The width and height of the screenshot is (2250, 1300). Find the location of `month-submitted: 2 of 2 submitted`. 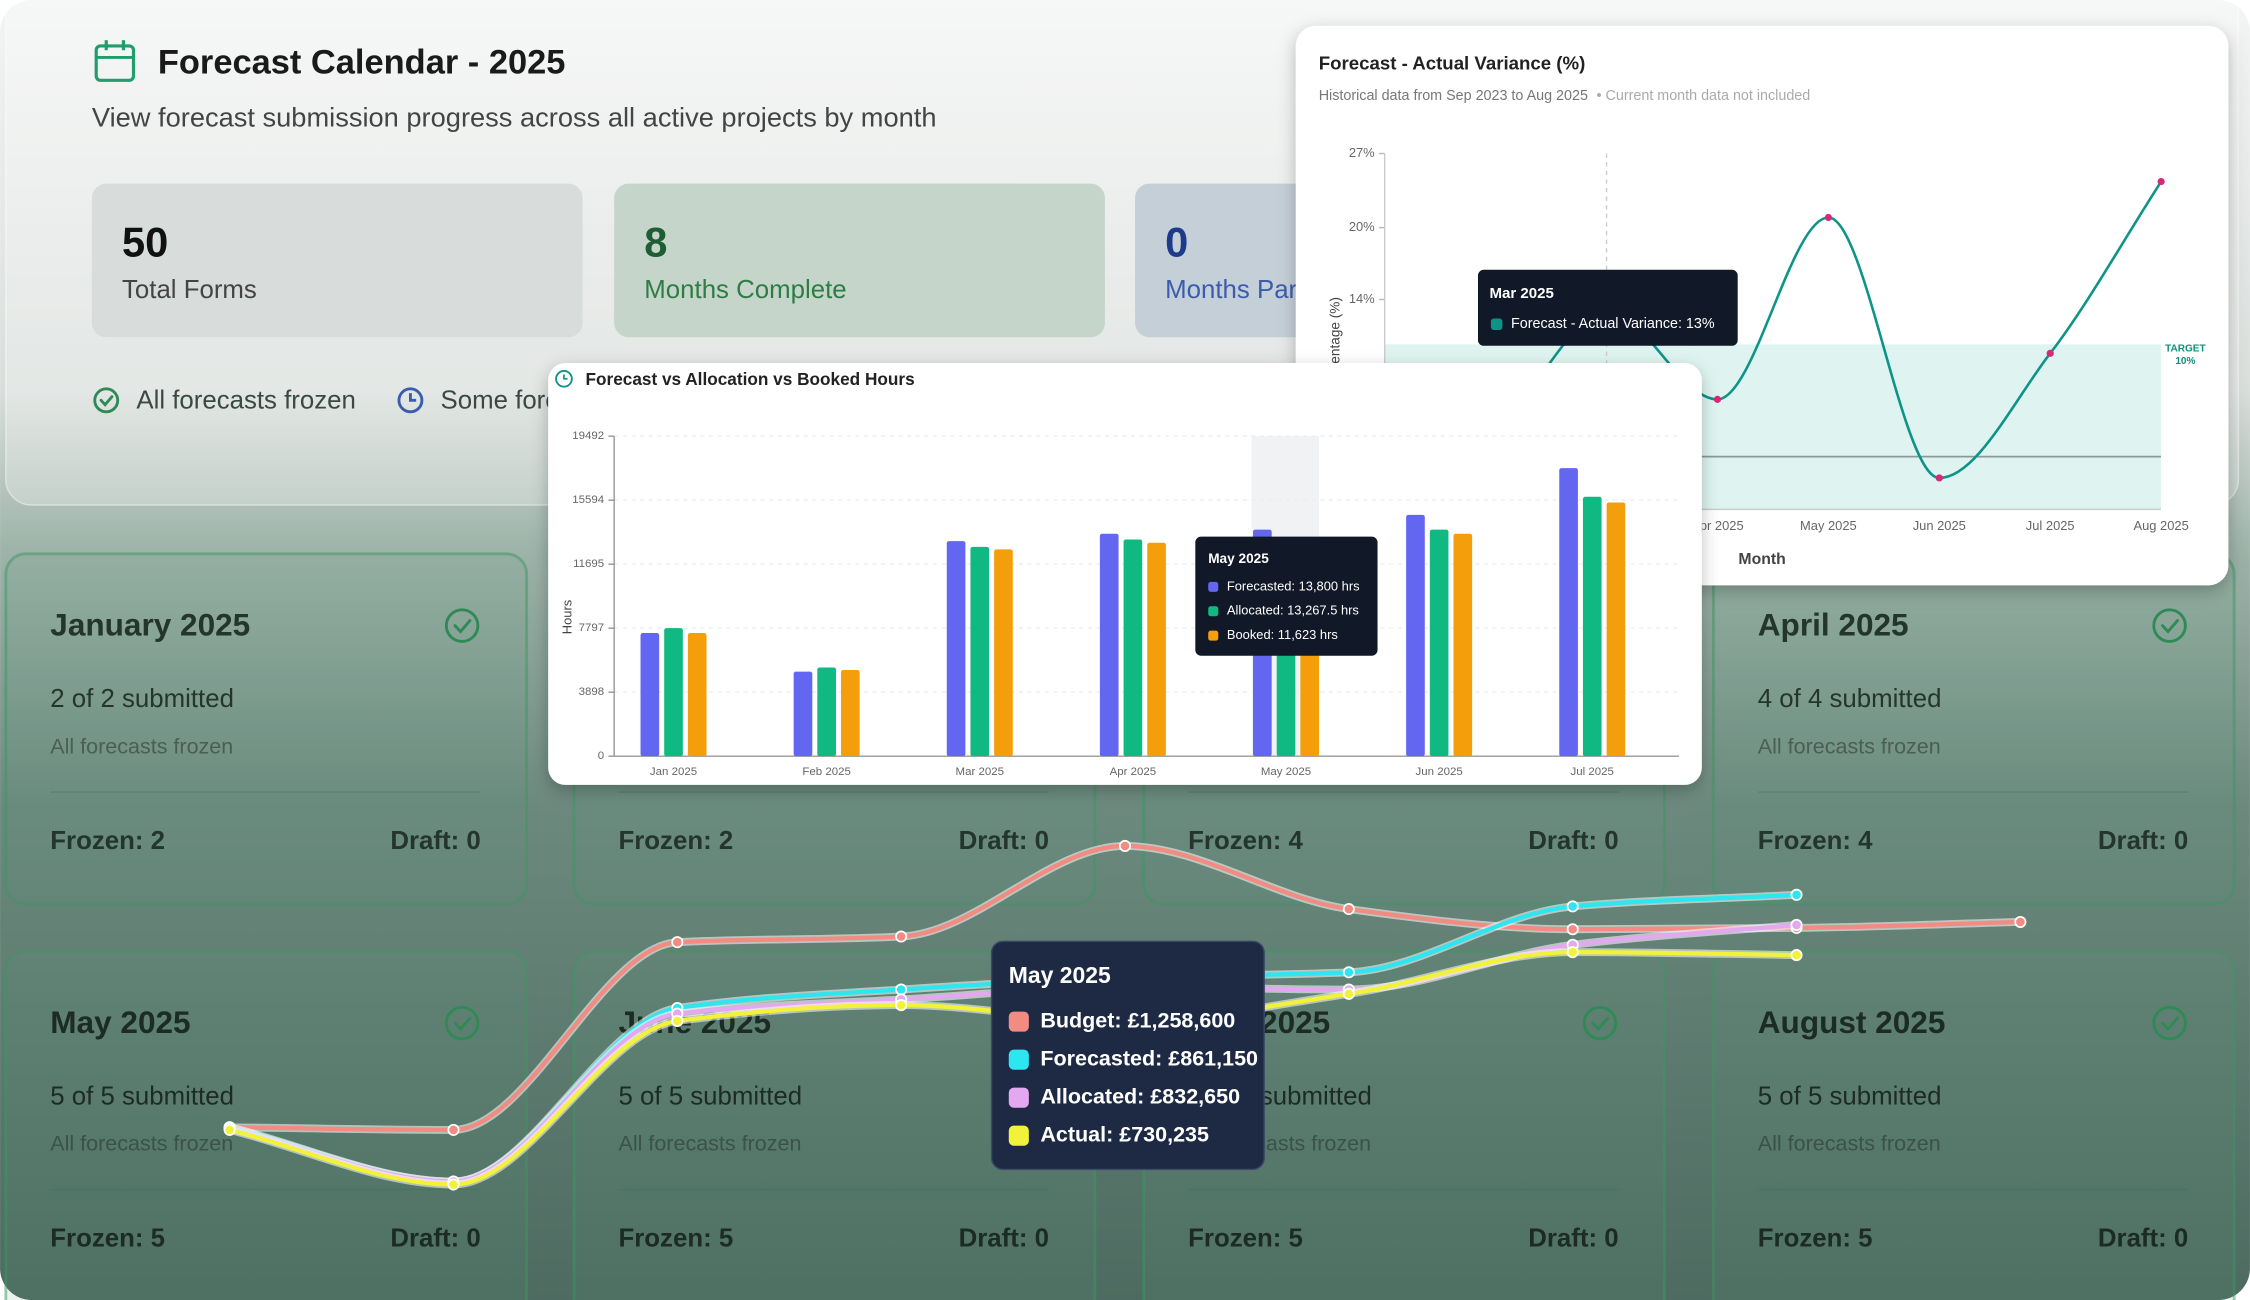

month-submitted: 2 of 2 submitted is located at coordinates (142, 699).